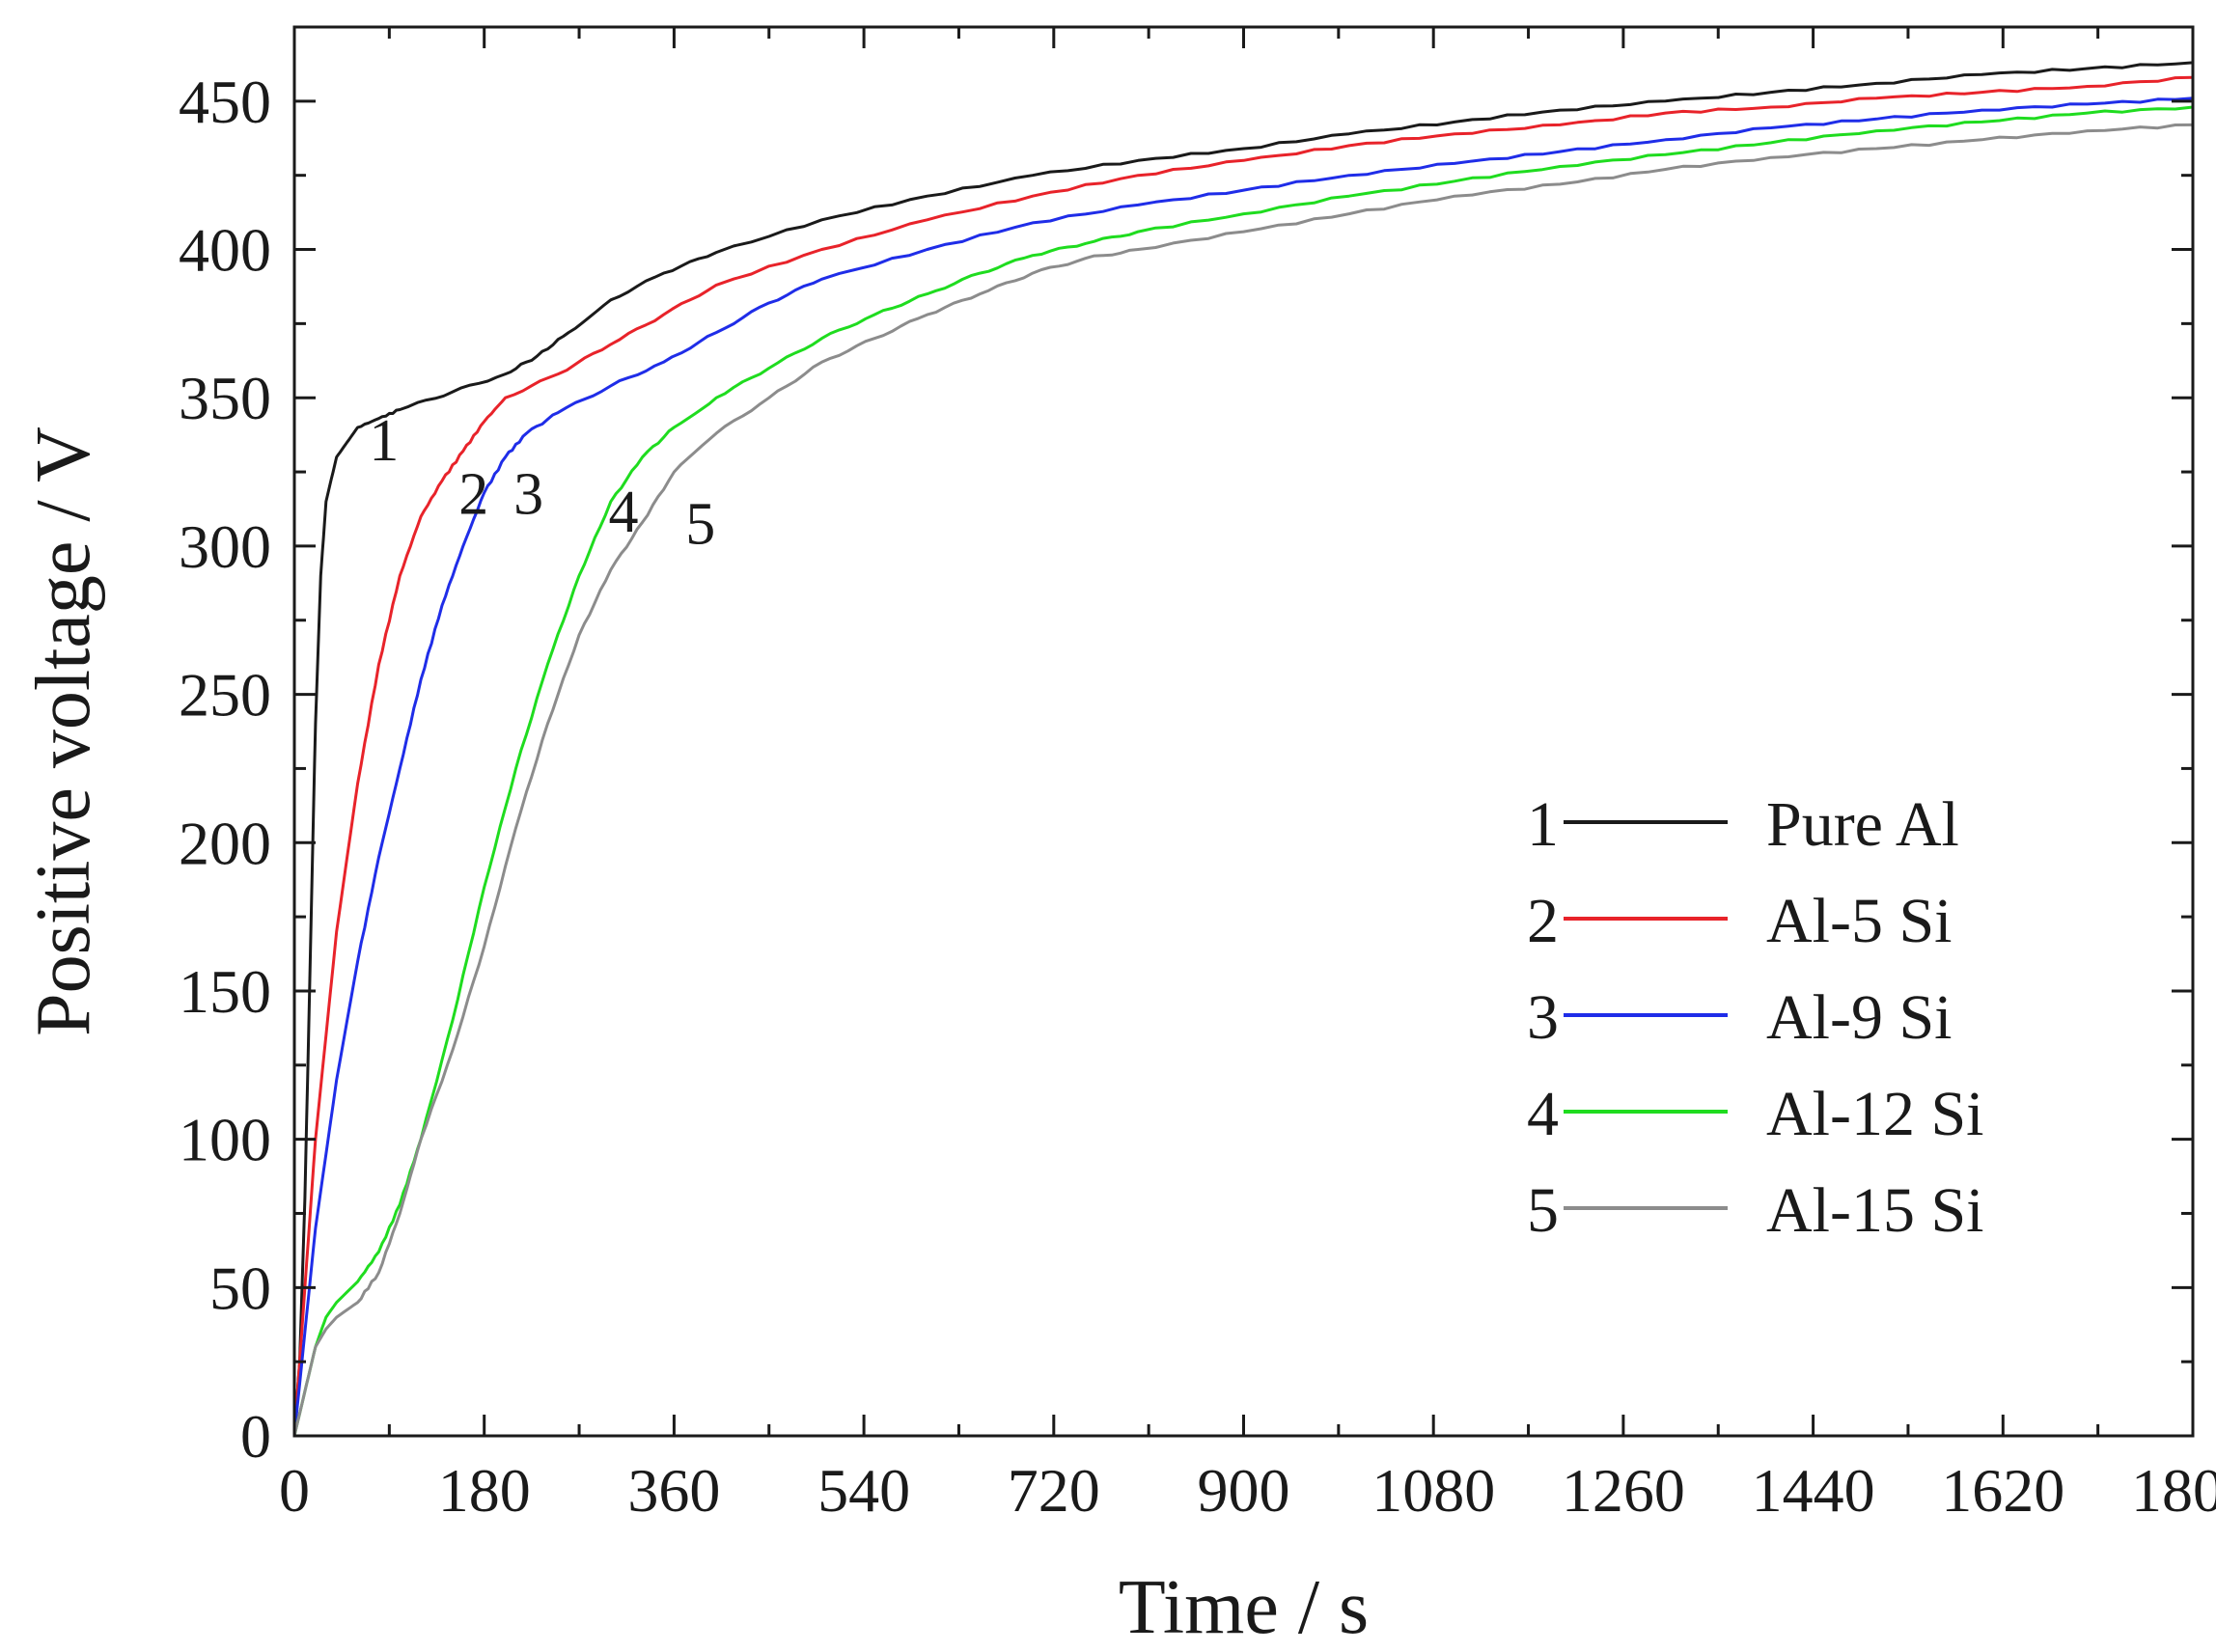 This screenshot has height=1652, width=2216. Describe the element at coordinates (1875, 1114) in the screenshot. I see `legend-label-4: Al-12 Si` at that location.